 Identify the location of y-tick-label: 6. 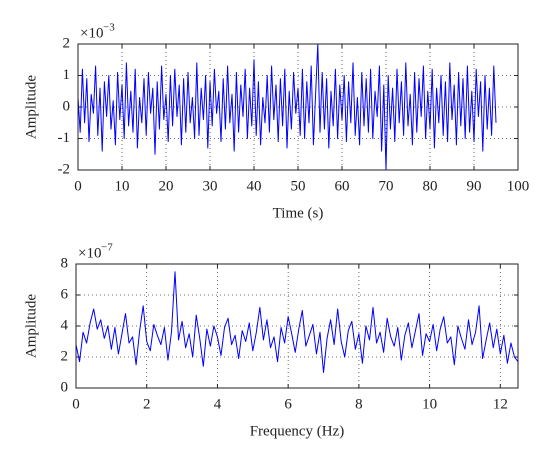
(65, 294).